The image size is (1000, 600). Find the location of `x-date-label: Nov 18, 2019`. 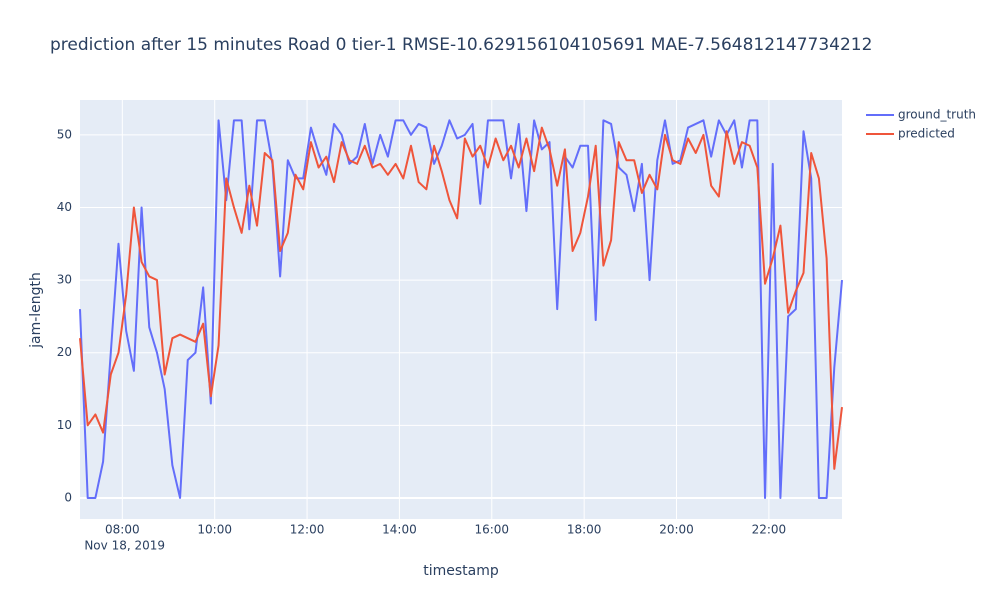

x-date-label: Nov 18, 2019 is located at coordinates (124, 546).